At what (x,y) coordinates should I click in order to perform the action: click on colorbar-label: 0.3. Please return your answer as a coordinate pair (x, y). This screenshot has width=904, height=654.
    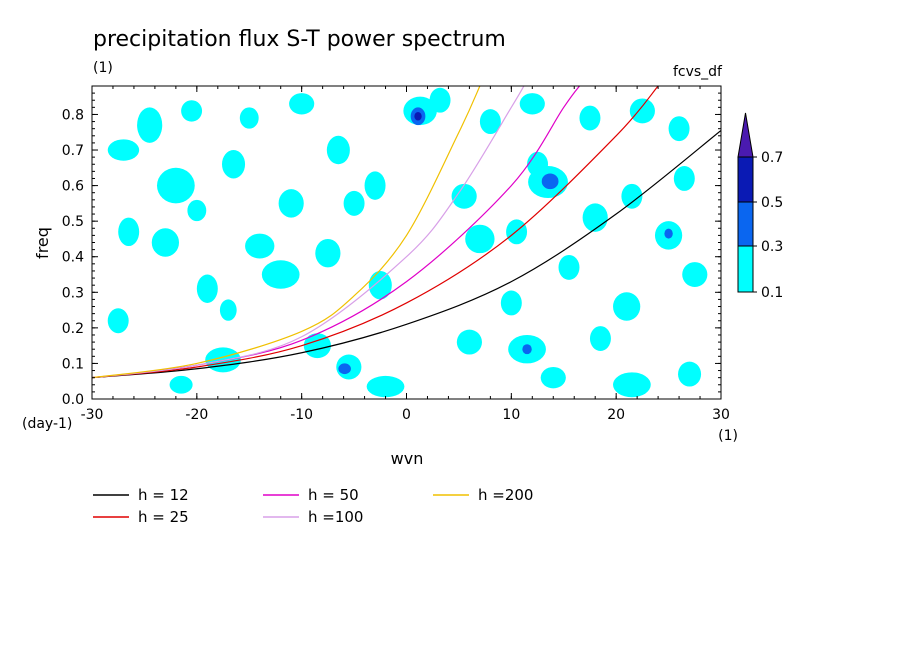
    Looking at the image, I should click on (772, 247).